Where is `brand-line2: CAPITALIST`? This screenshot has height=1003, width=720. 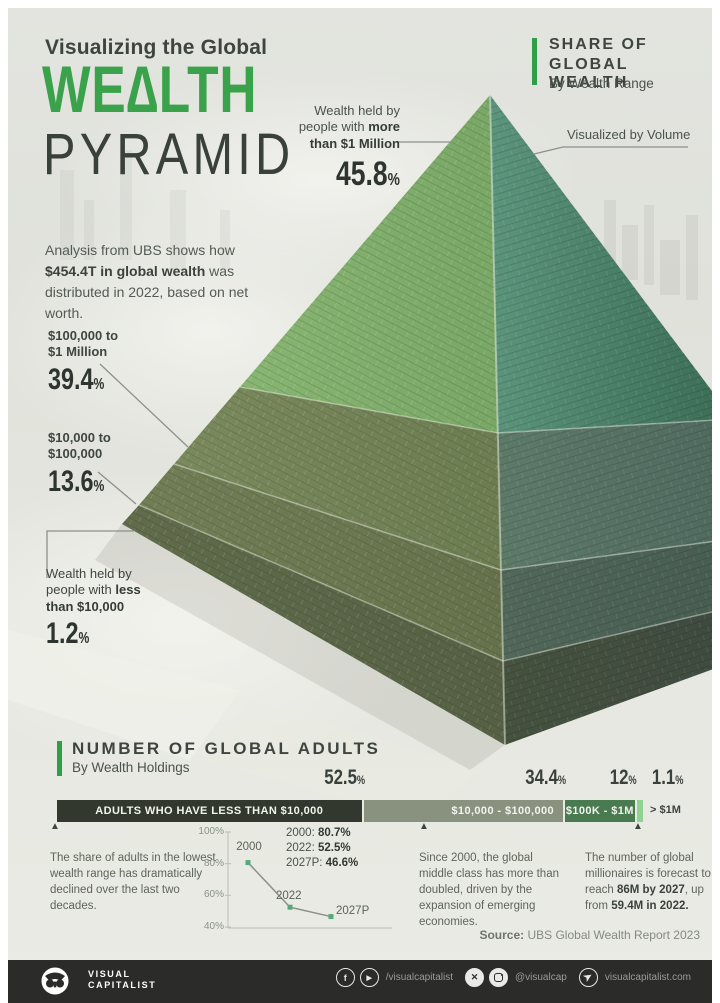 brand-line2: CAPITALIST is located at coordinates (122, 985).